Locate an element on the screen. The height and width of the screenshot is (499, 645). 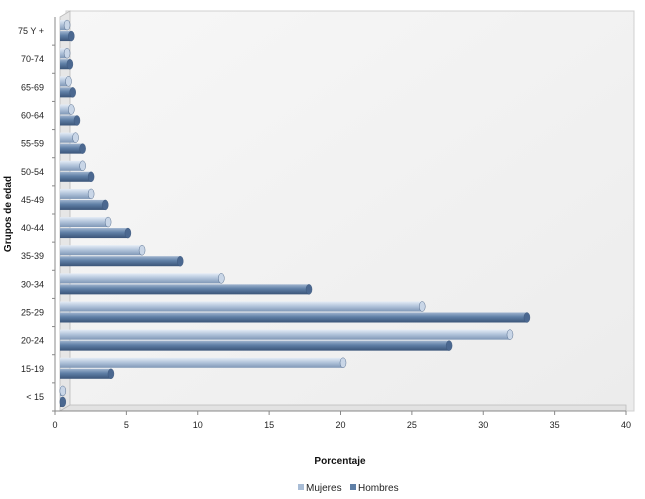
y-tick-label: < 15 is located at coordinates (35, 397).